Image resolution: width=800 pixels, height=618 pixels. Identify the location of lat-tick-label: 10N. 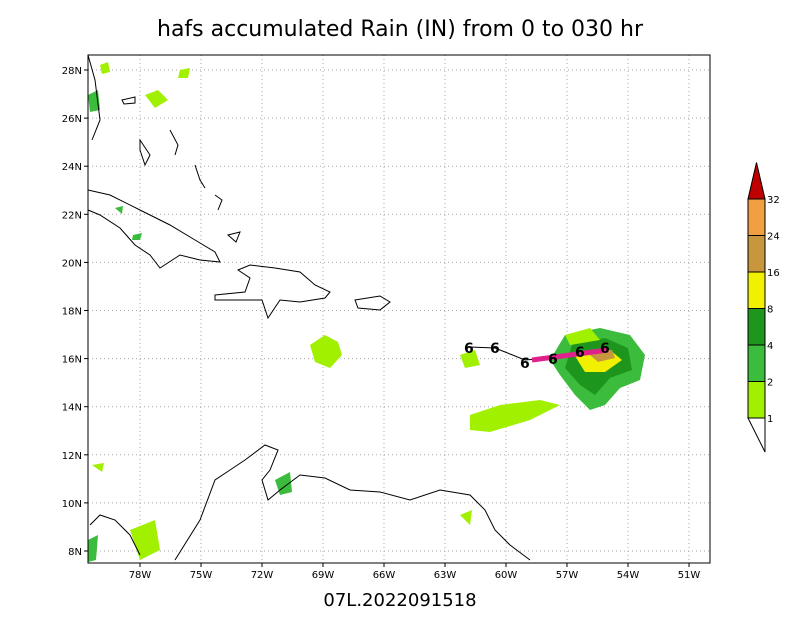
(72, 504).